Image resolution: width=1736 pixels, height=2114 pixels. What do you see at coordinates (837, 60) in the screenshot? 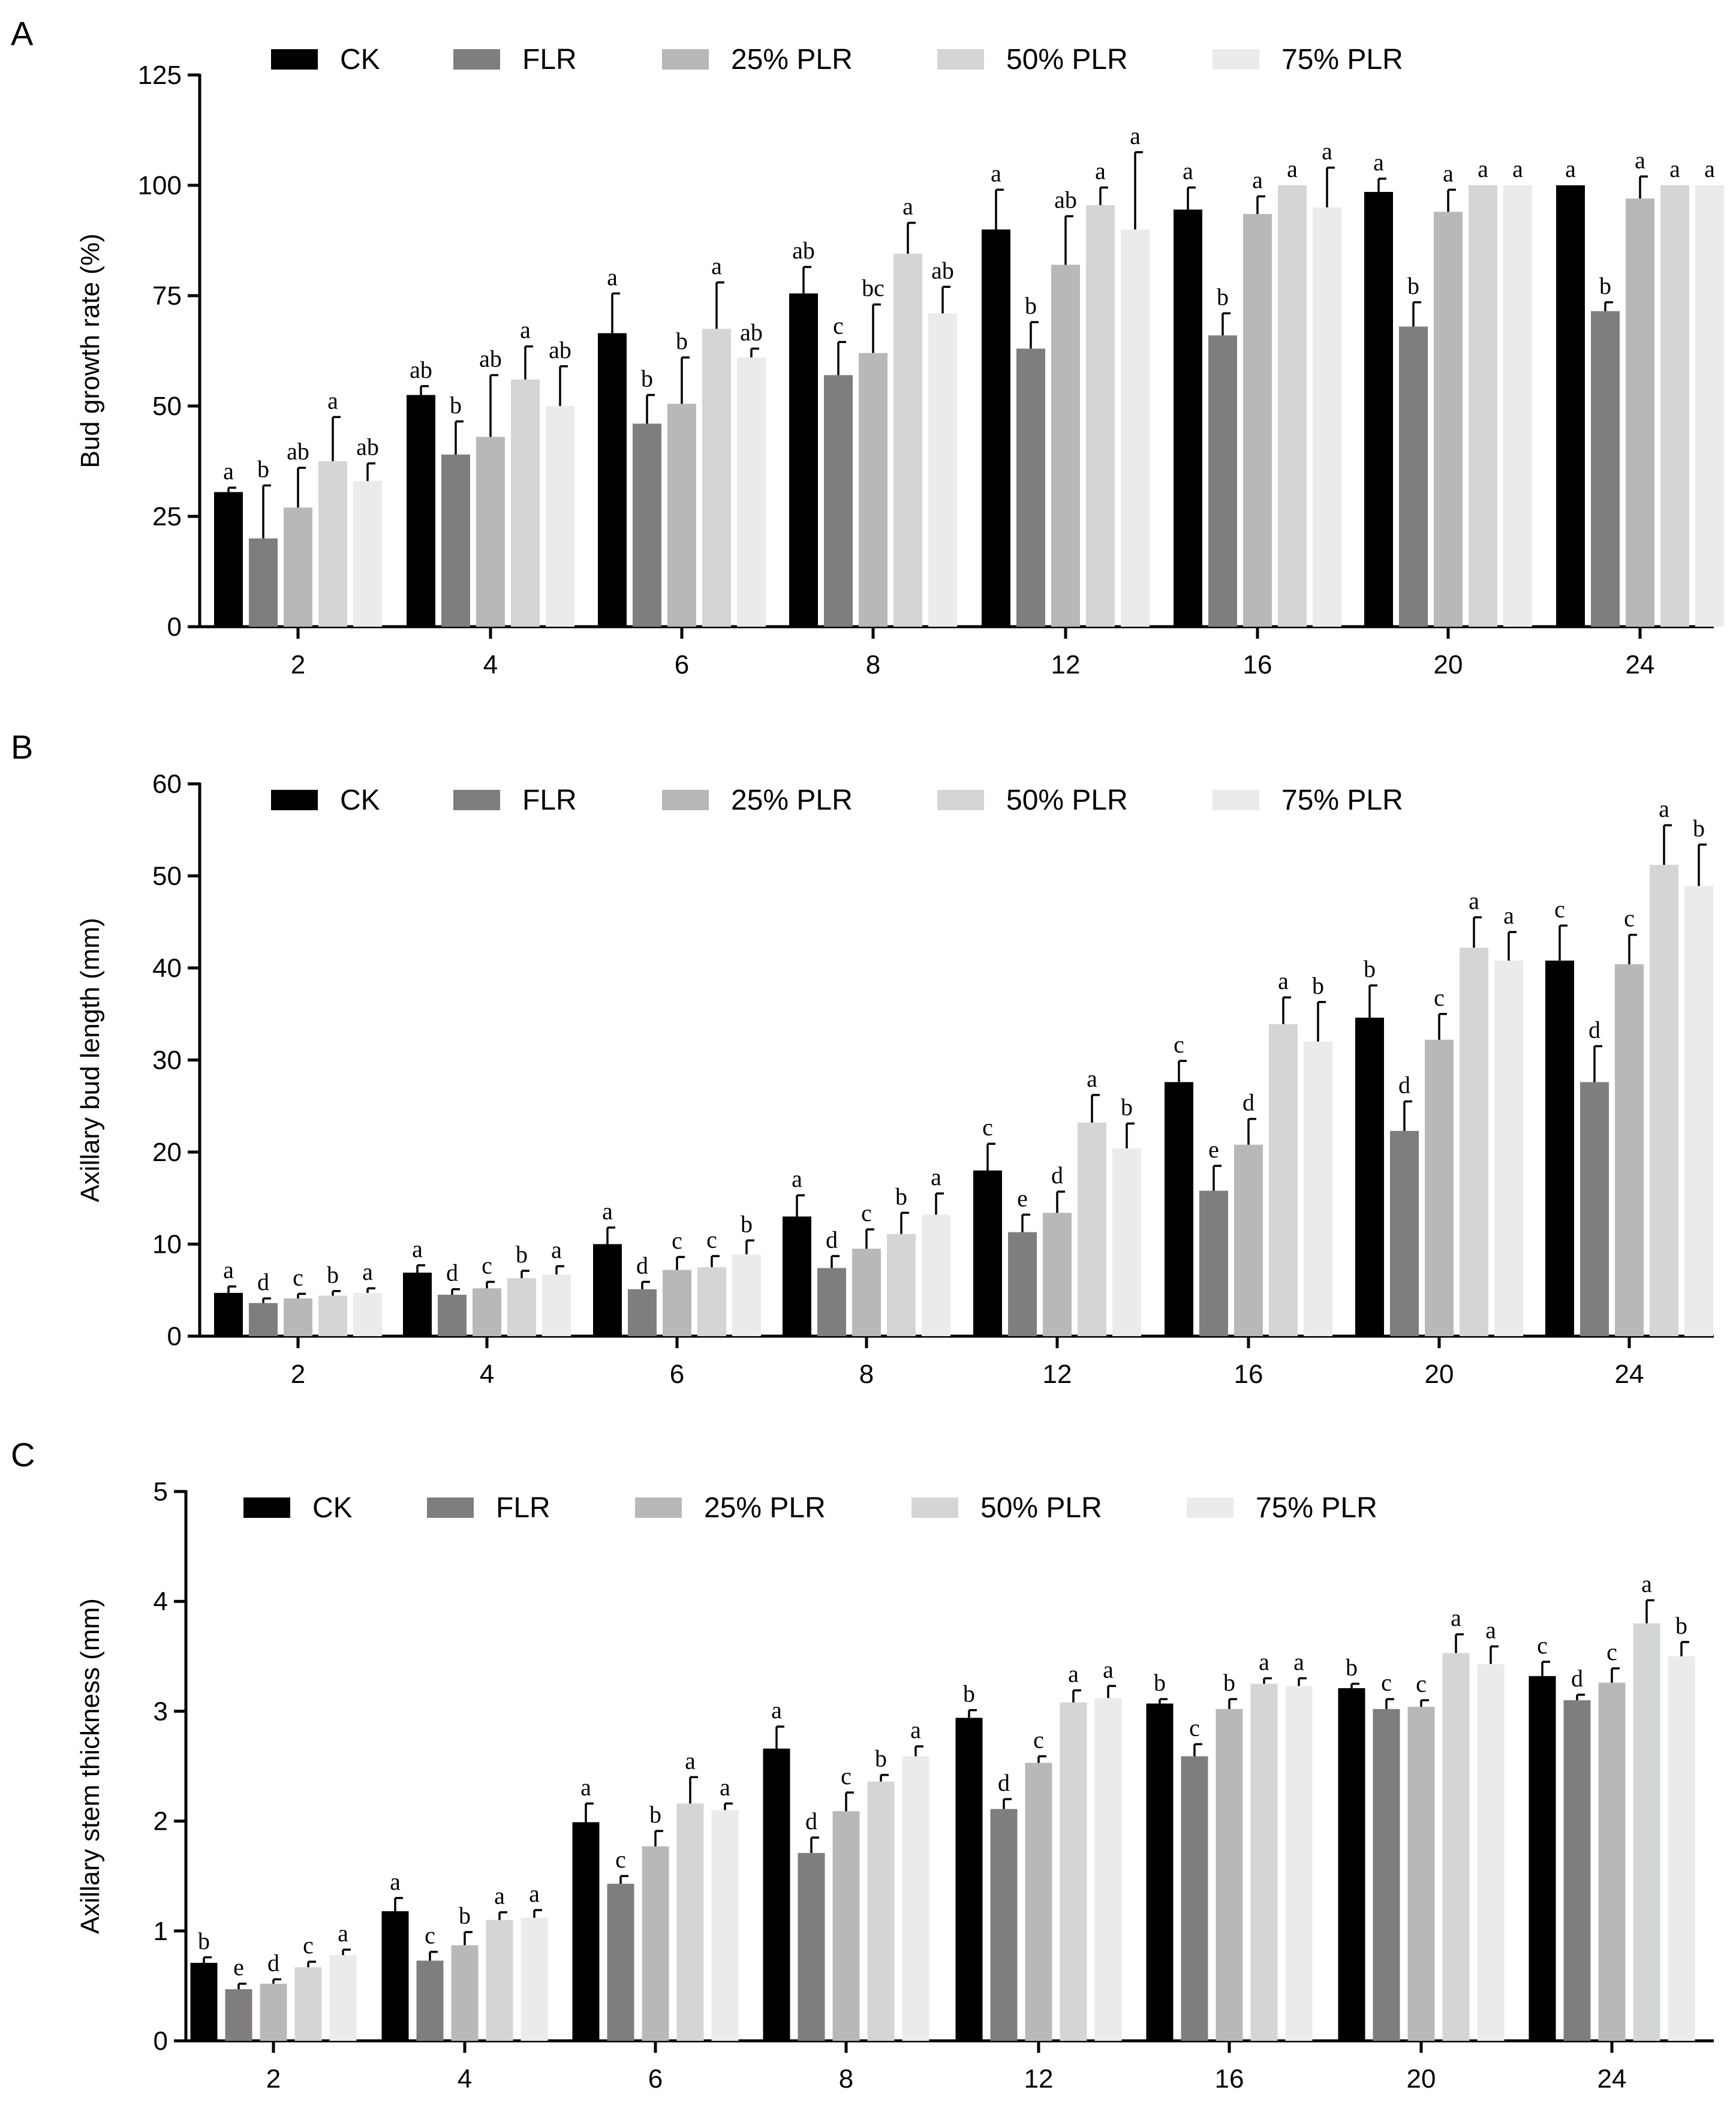
I see `legend: CK FLR 25% PLR 50% PLR 75% PLR` at bounding box center [837, 60].